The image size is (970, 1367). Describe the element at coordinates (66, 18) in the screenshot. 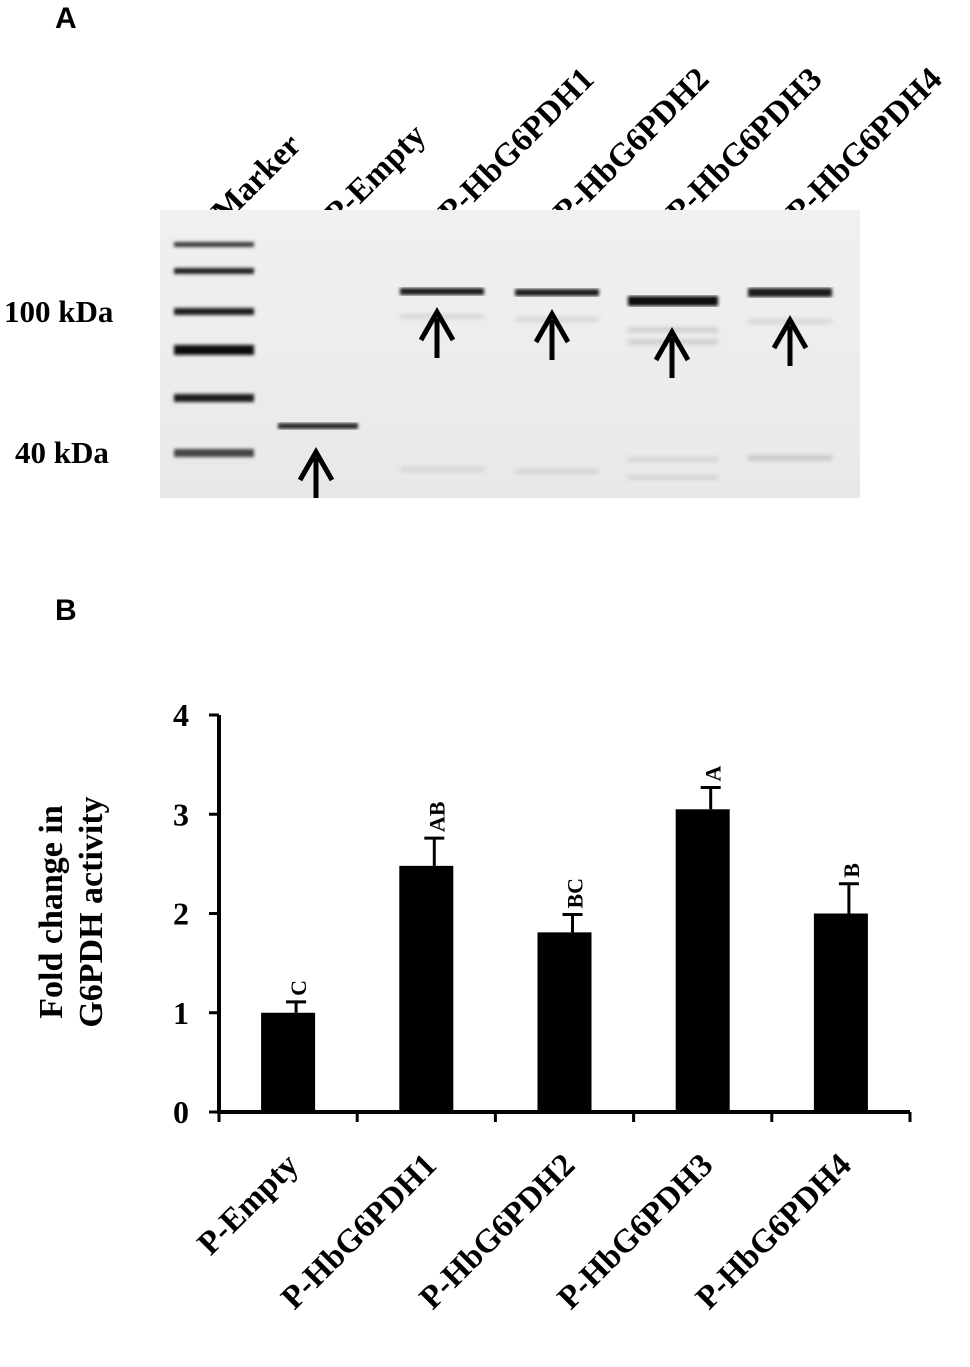

I see `panel-a-letter: A` at that location.